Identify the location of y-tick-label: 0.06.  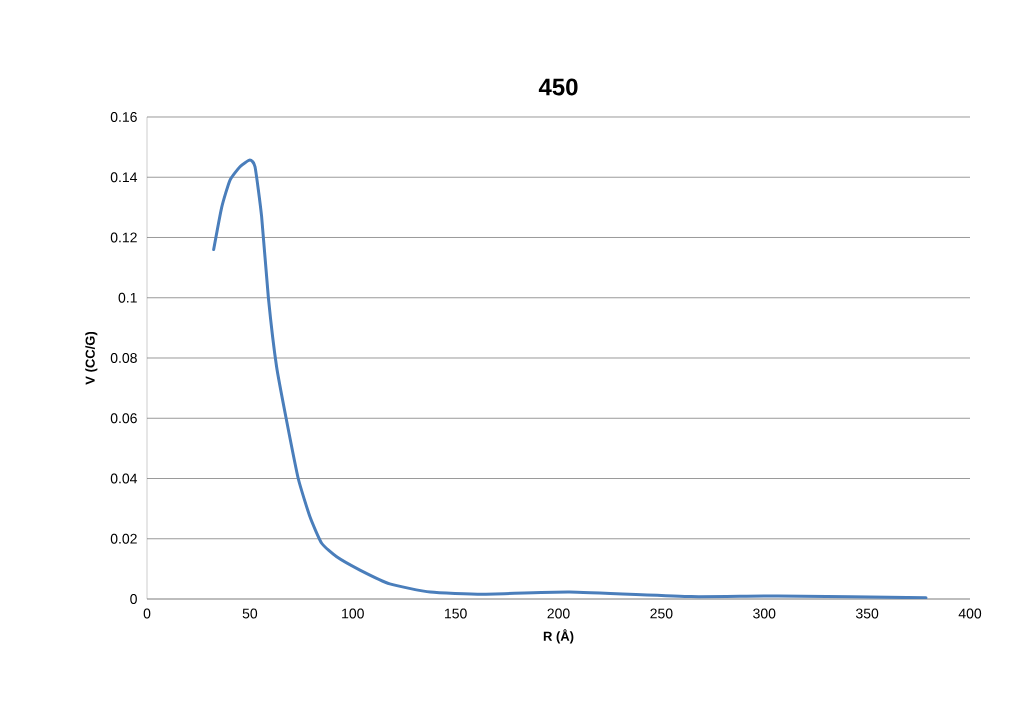
(123, 418).